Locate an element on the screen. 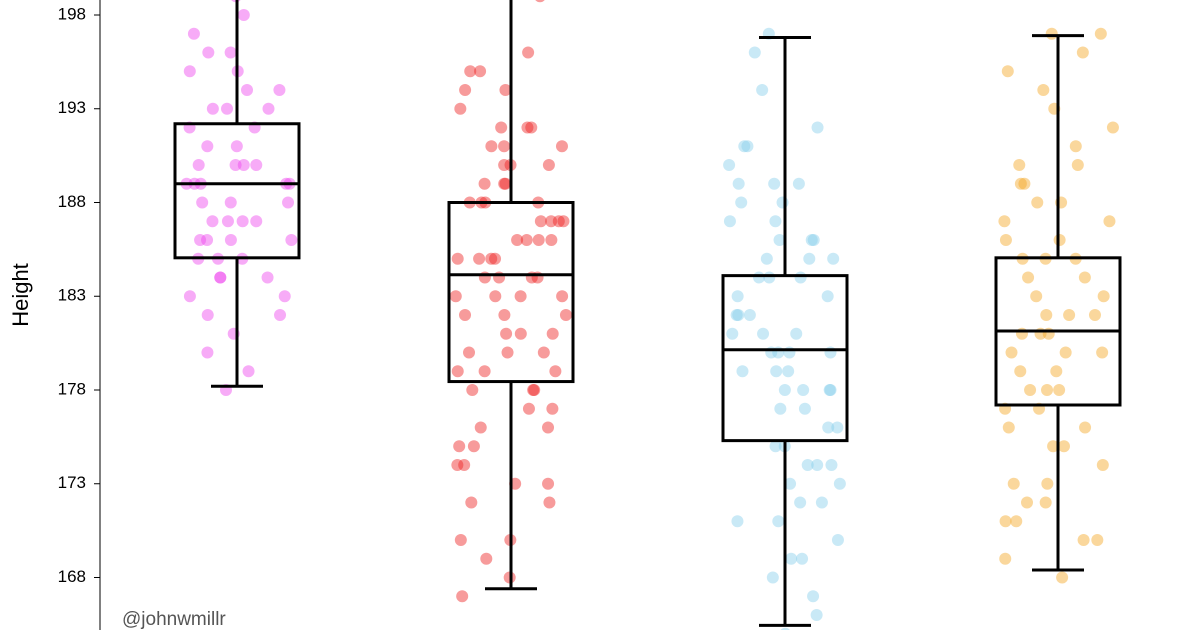 Image resolution: width=1200 pixels, height=630 pixels. y-axis-label: Height is located at coordinates (20, 295).